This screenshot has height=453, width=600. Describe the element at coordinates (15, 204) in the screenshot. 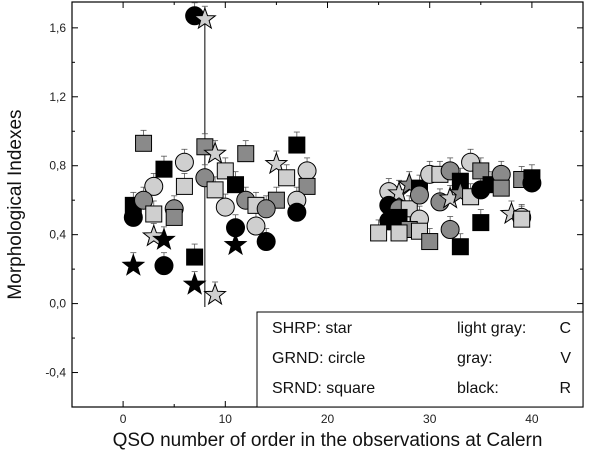

I see `y-axis-label: Morphological Indexes` at that location.